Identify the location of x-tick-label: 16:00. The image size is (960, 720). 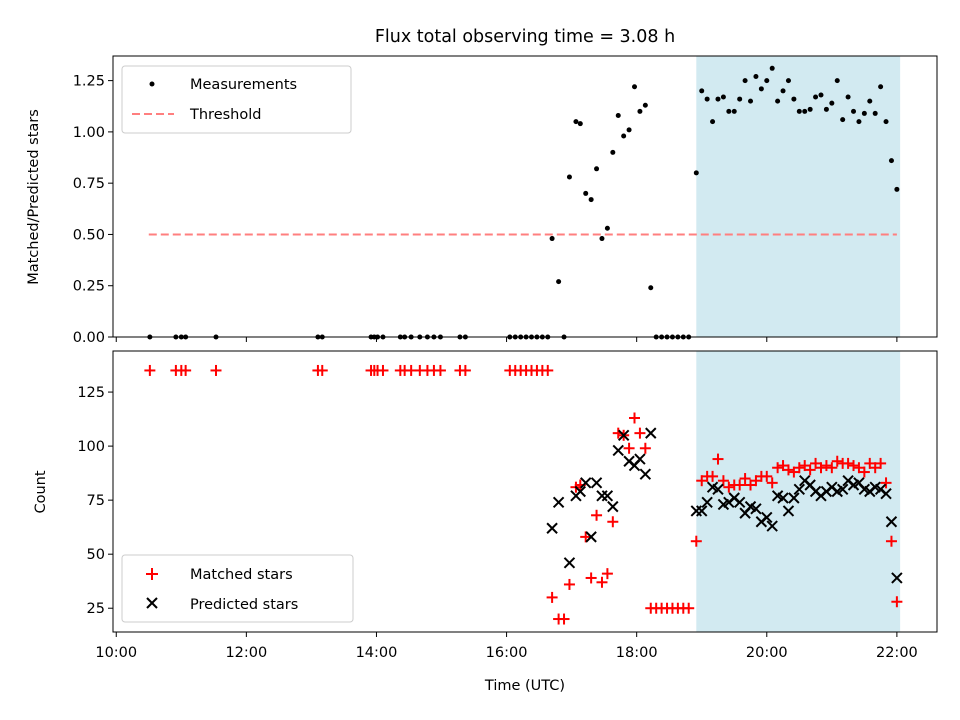
(507, 653).